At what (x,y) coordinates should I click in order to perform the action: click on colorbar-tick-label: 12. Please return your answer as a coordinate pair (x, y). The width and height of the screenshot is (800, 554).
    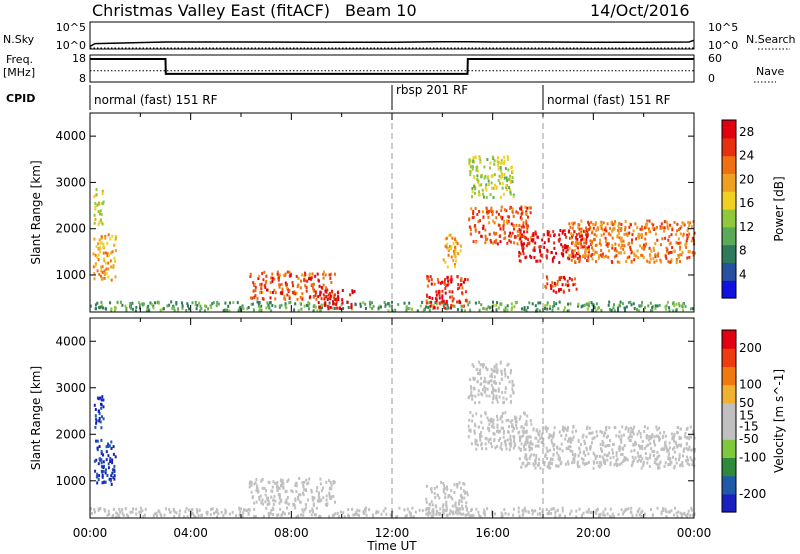
    Looking at the image, I should click on (746, 227).